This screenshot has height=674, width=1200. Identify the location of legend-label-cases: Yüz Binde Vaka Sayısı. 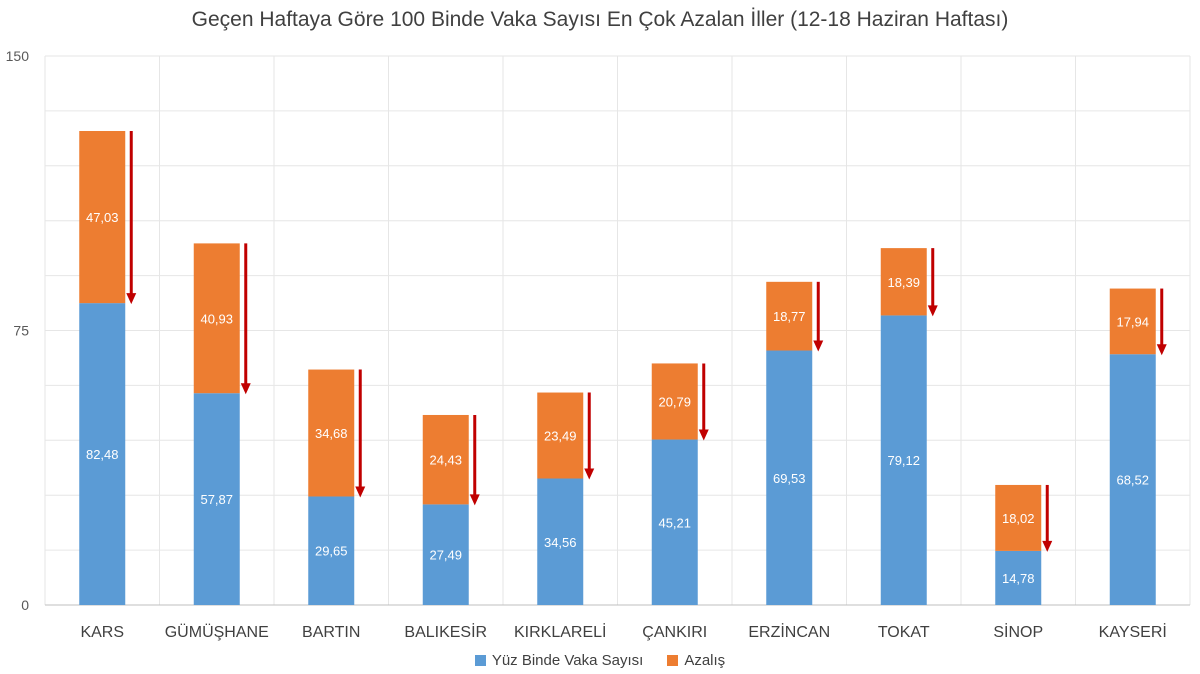
(567, 660).